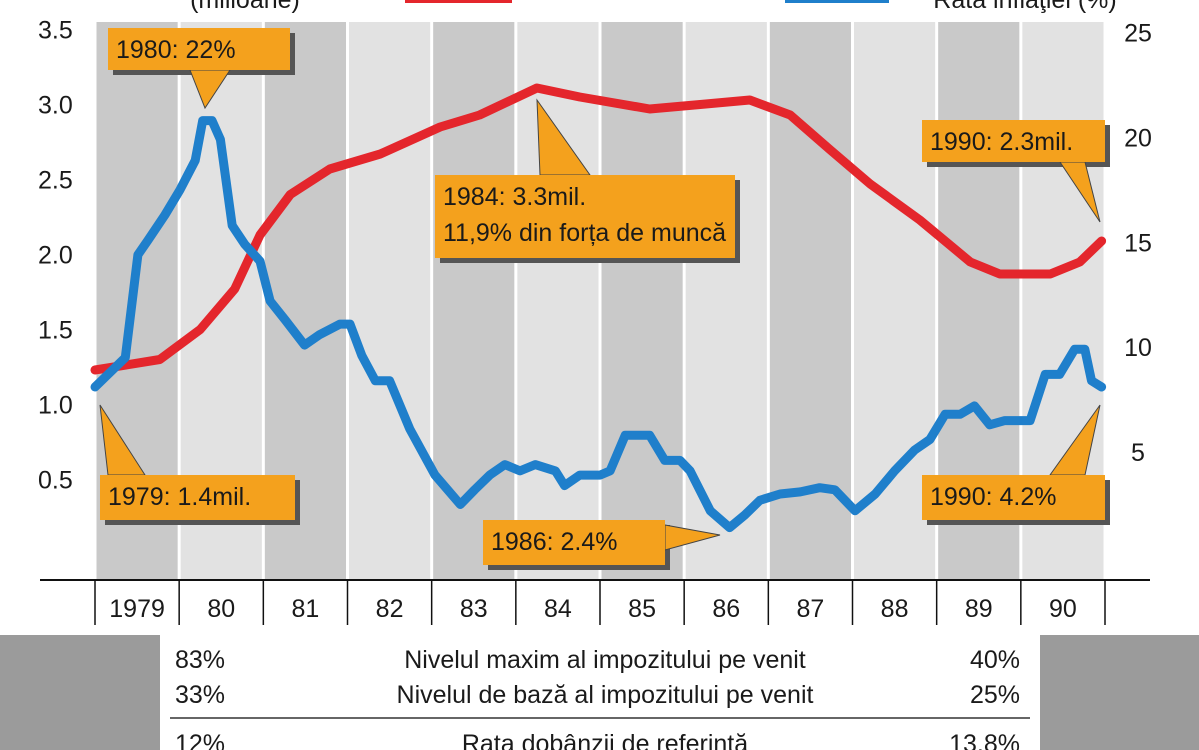 The width and height of the screenshot is (1199, 750). What do you see at coordinates (993, 497) in the screenshot?
I see `annotation: 1990: 4.2%` at bounding box center [993, 497].